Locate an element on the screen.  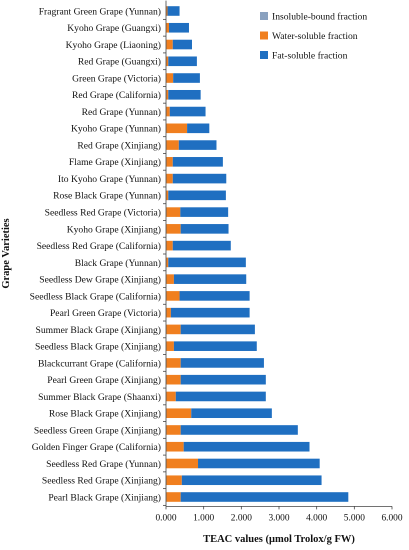
bar-water-soluble-fraction-ito-kyoho-grape-yunnan is located at coordinates (169, 178).